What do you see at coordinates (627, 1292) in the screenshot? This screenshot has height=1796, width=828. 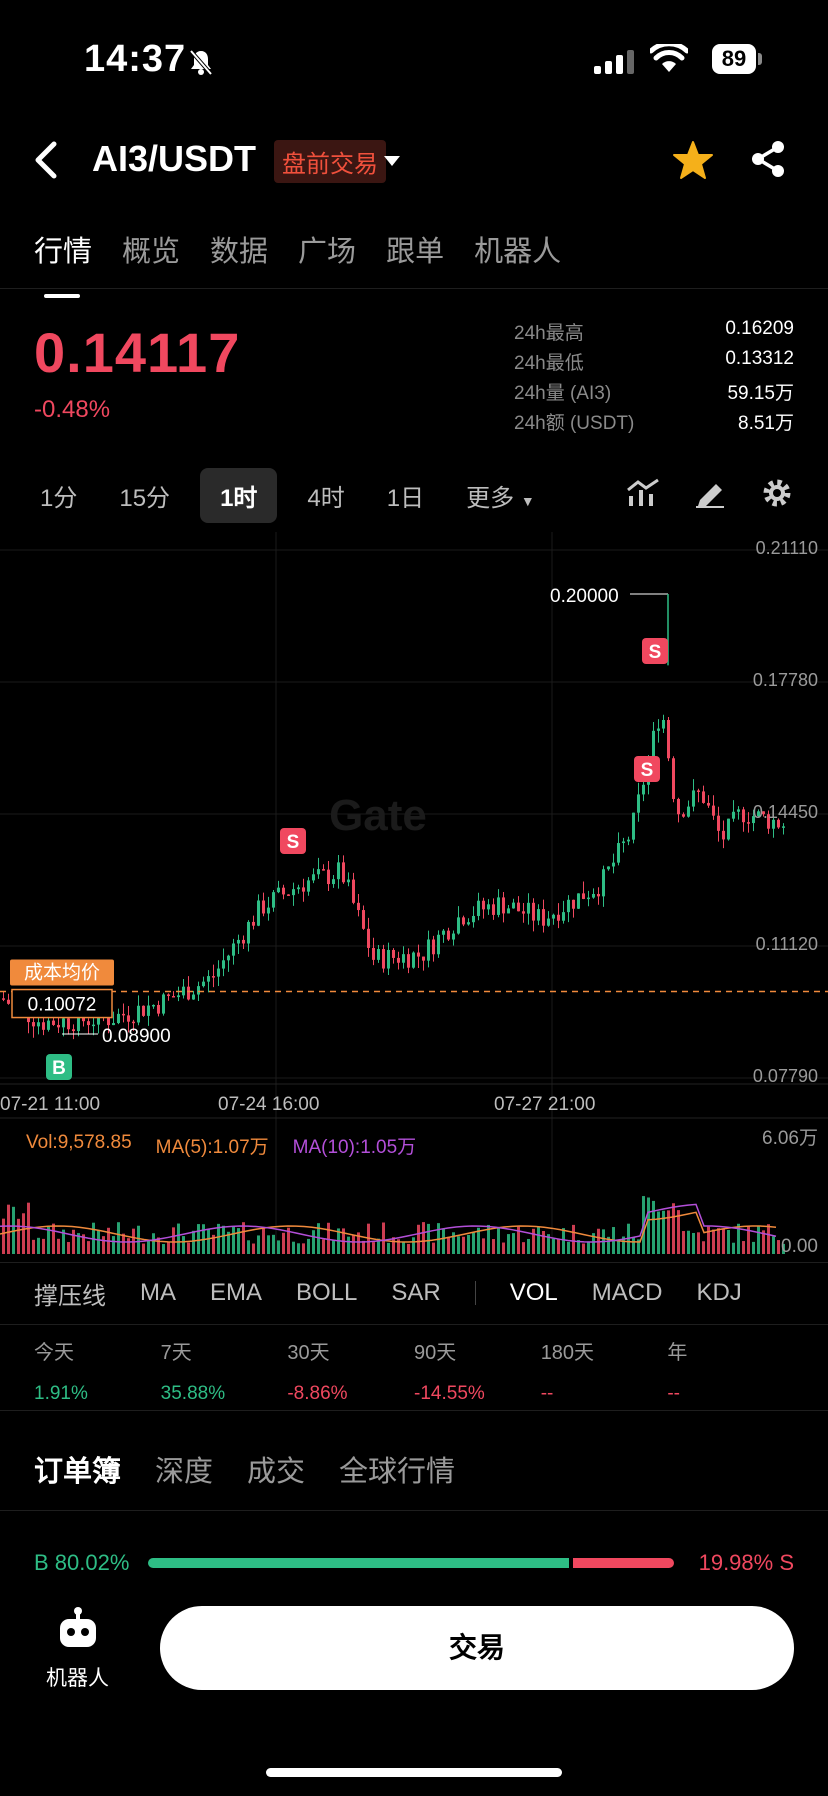 I see `indicator-macd: MACD` at bounding box center [627, 1292].